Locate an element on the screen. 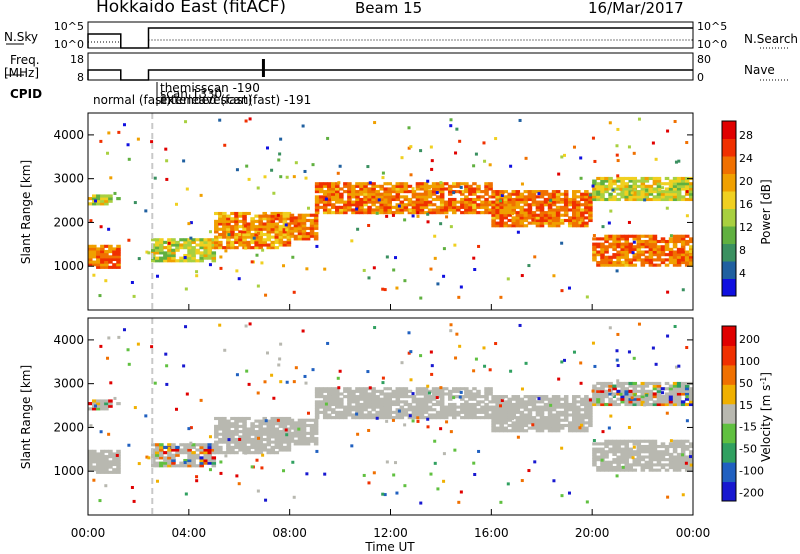  xtick-label: 00:00 is located at coordinates (88, 533).